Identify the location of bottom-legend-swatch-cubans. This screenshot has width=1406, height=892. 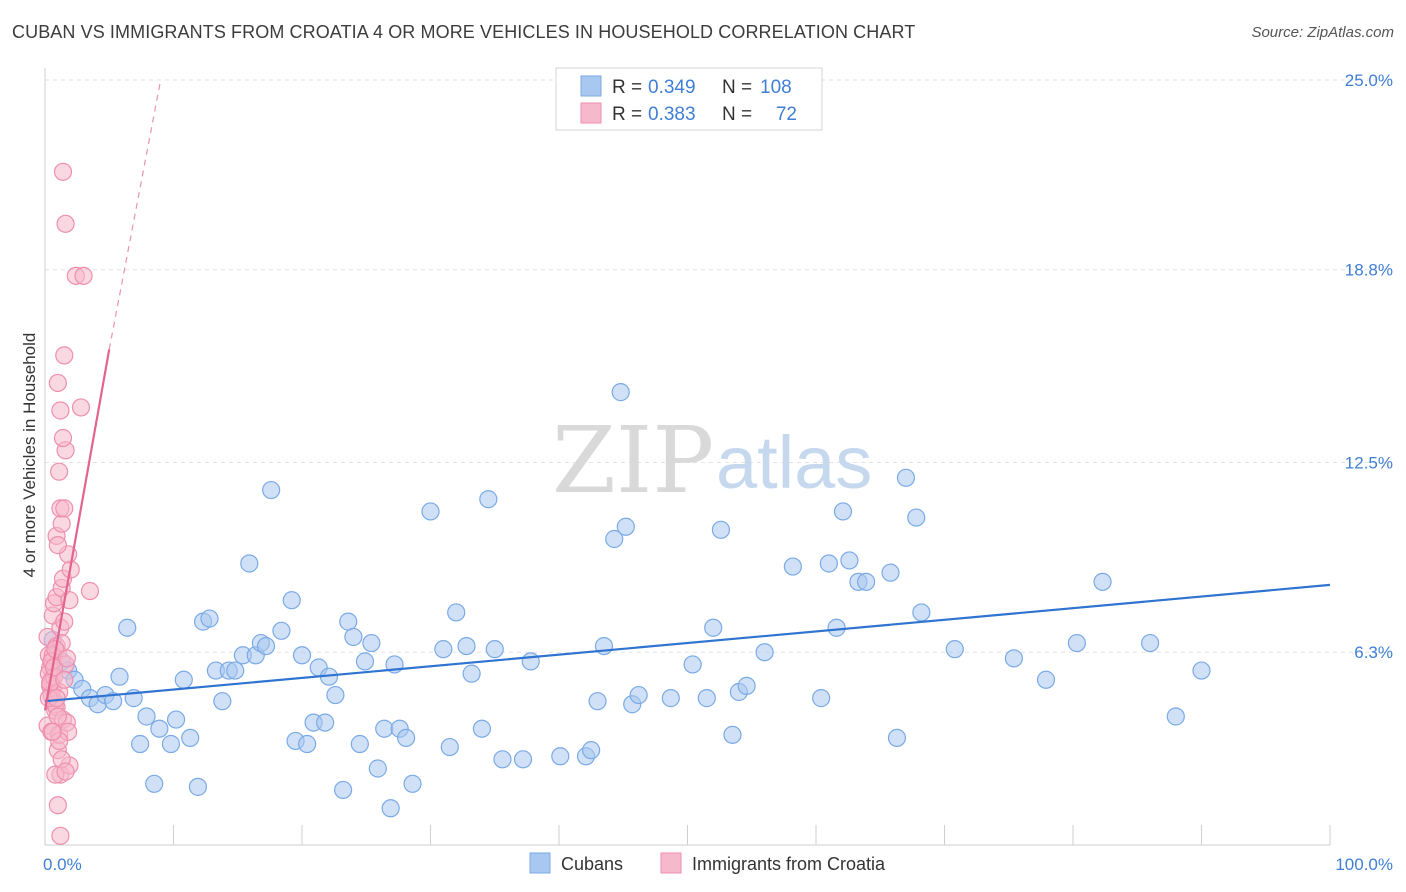
(540, 863).